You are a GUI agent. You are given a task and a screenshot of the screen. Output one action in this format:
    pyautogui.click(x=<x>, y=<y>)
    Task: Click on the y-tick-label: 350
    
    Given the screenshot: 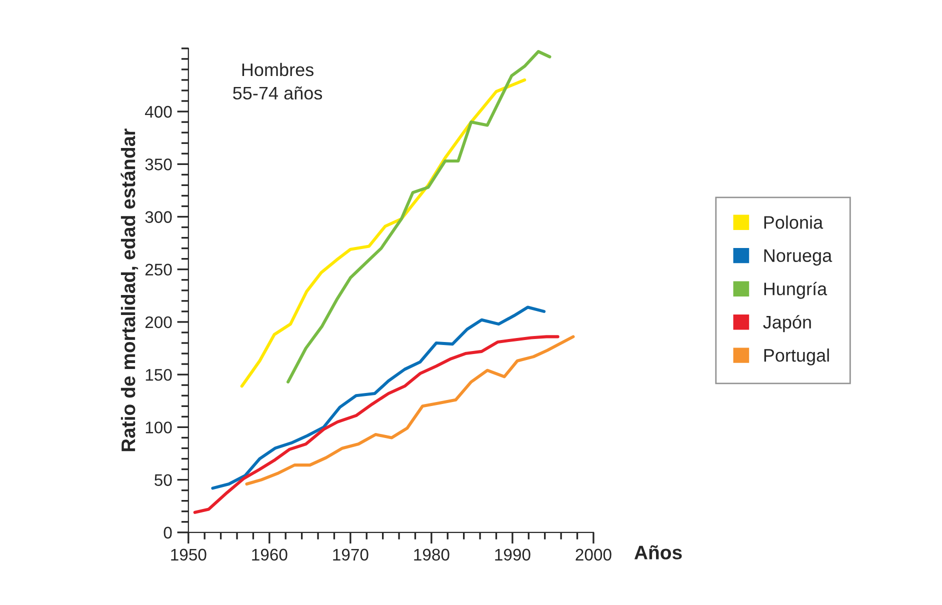 What is the action you would take?
    pyautogui.click(x=158, y=164)
    